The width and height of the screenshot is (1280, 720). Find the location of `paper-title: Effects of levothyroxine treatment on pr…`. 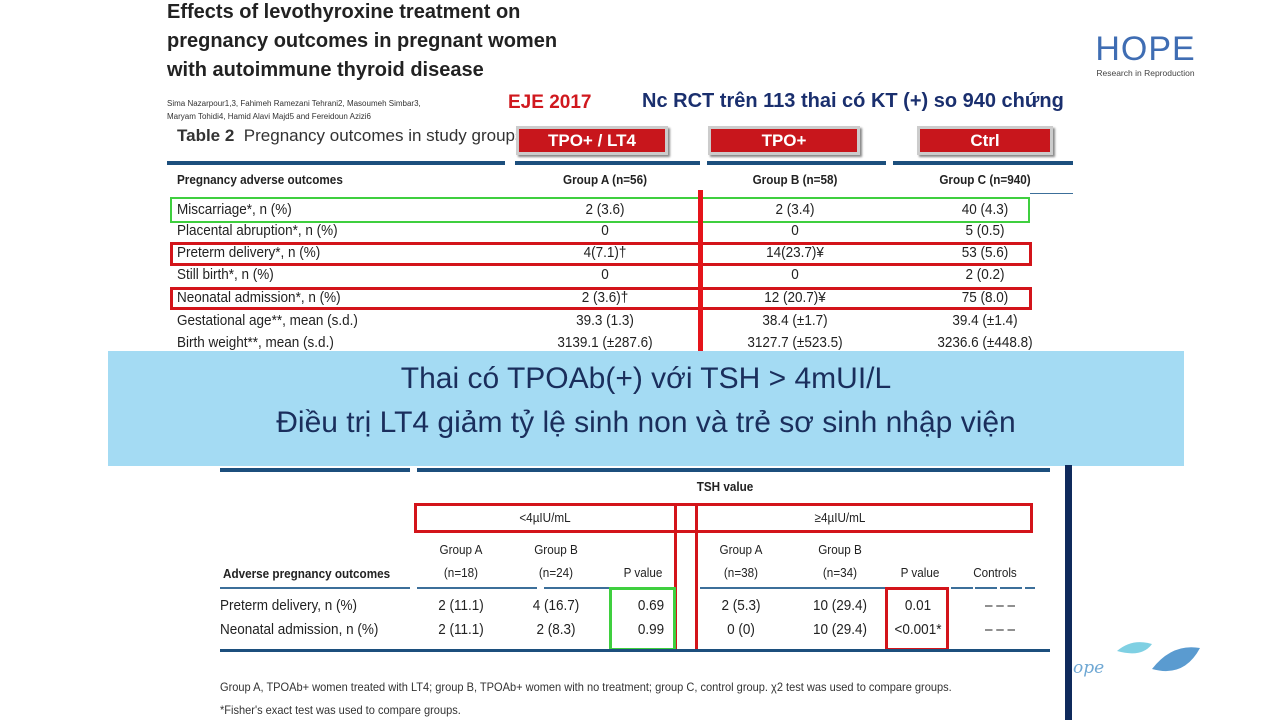

paper-title: Effects of levothyroxine treatment on pr… is located at coordinates (362, 42).